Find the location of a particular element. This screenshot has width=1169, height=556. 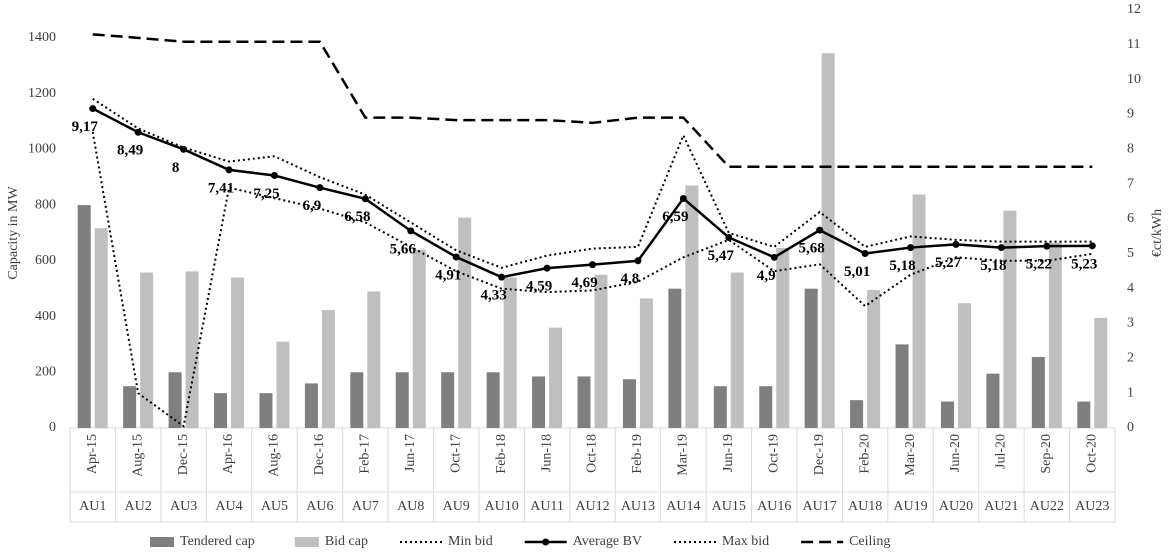

data-label: 8 is located at coordinates (176, 168).